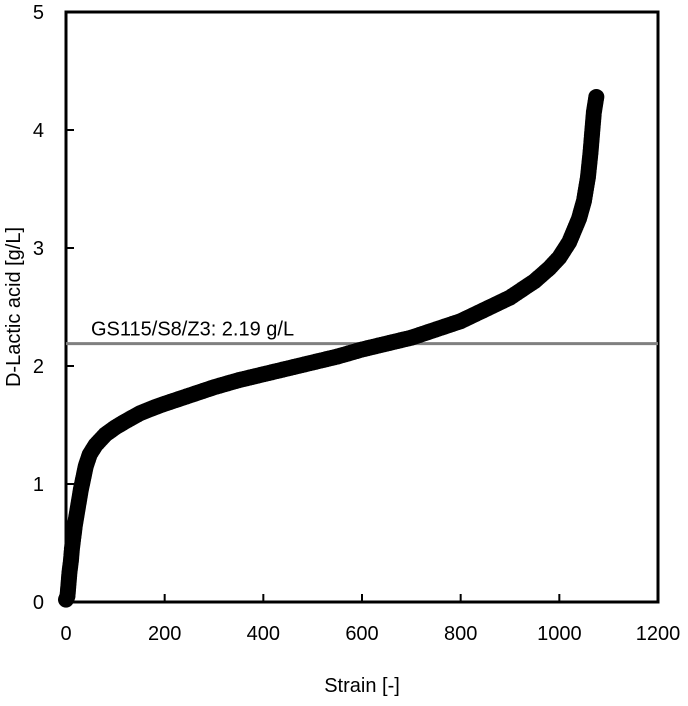  I want to click on x-tick-label: 800, so click(460, 634).